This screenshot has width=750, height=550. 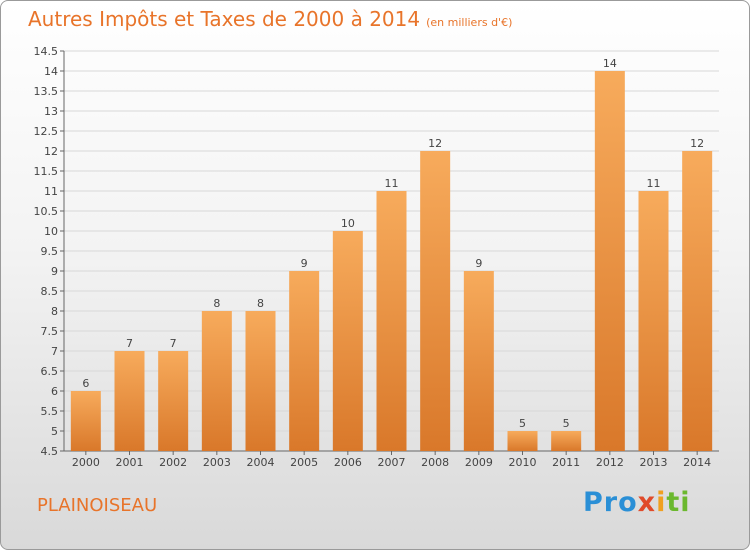 What do you see at coordinates (610, 462) in the screenshot?
I see `x-tick-label: 2012` at bounding box center [610, 462].